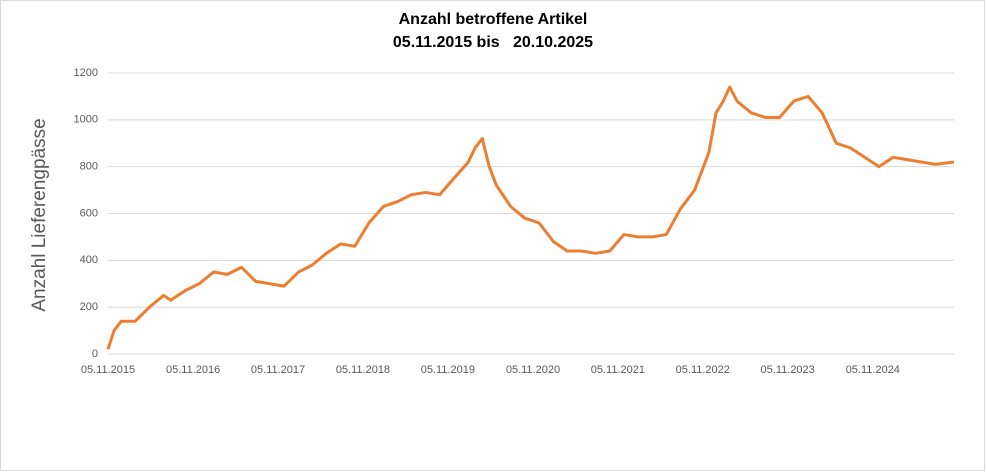 The image size is (986, 472). What do you see at coordinates (86, 120) in the screenshot?
I see `y-tick-label: 1000` at bounding box center [86, 120].